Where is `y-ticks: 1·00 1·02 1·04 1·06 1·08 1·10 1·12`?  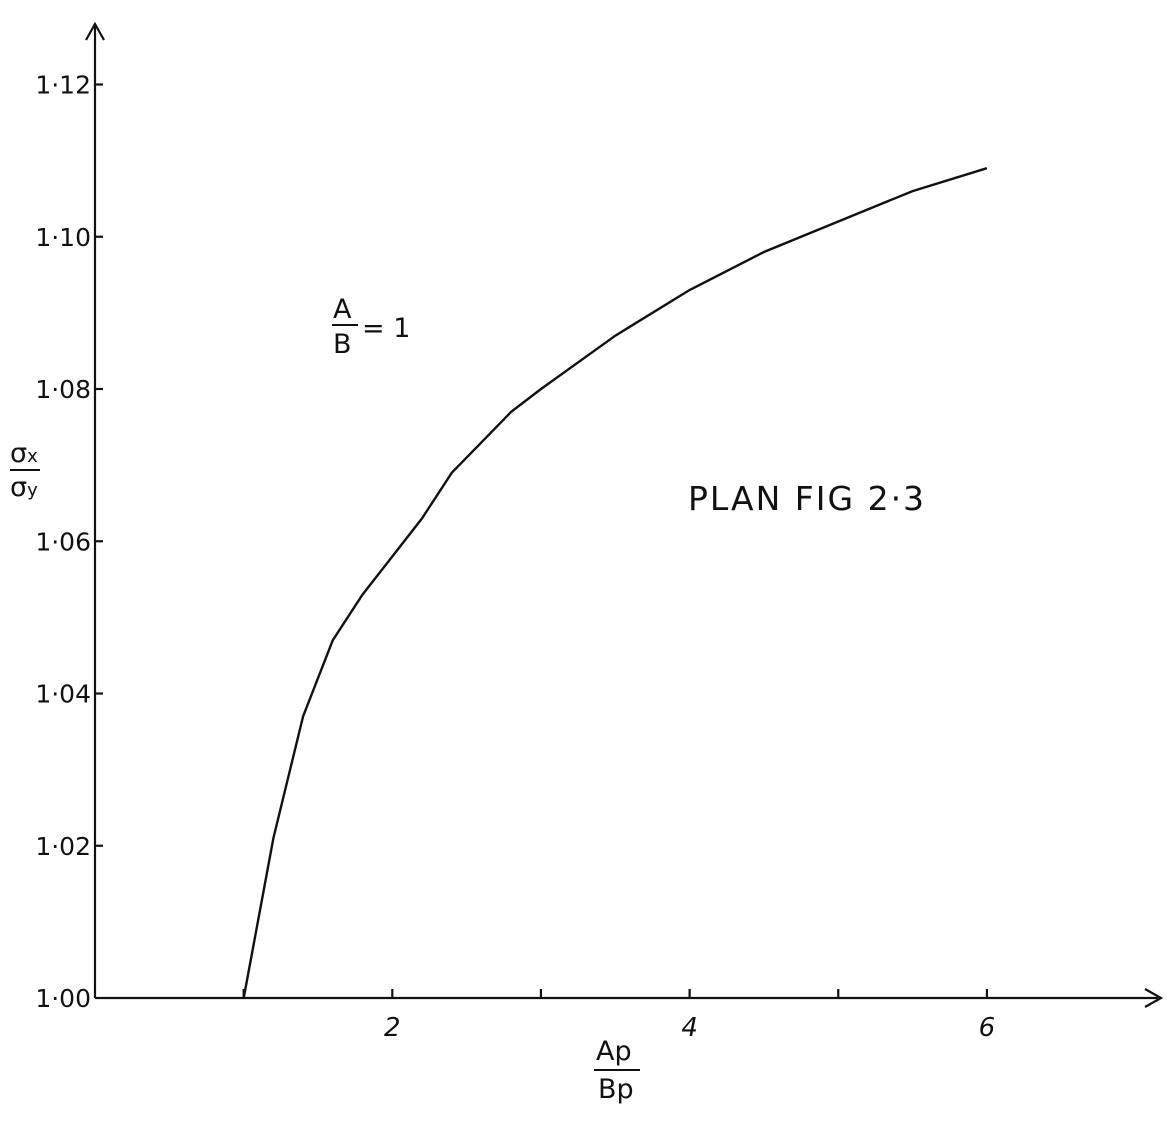
y-ticks: 1·00 1·02 1·04 1·06 1·08 1·10 1·12 is located at coordinates (69, 542).